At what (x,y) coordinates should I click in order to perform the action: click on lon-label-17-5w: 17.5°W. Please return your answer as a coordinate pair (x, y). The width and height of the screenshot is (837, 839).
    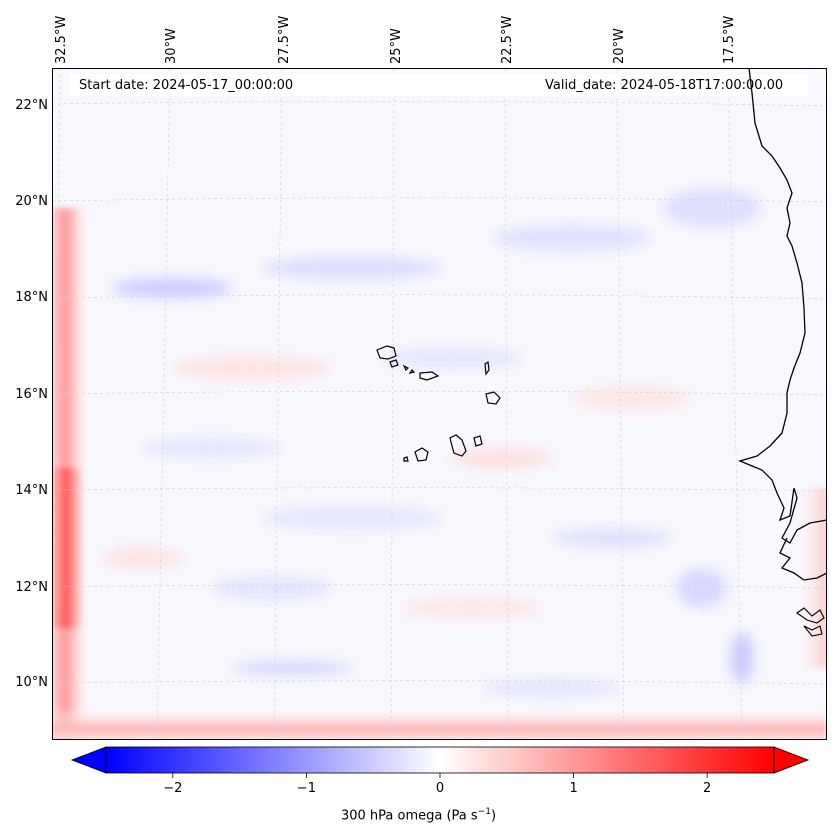
    Looking at the image, I should click on (729, 39).